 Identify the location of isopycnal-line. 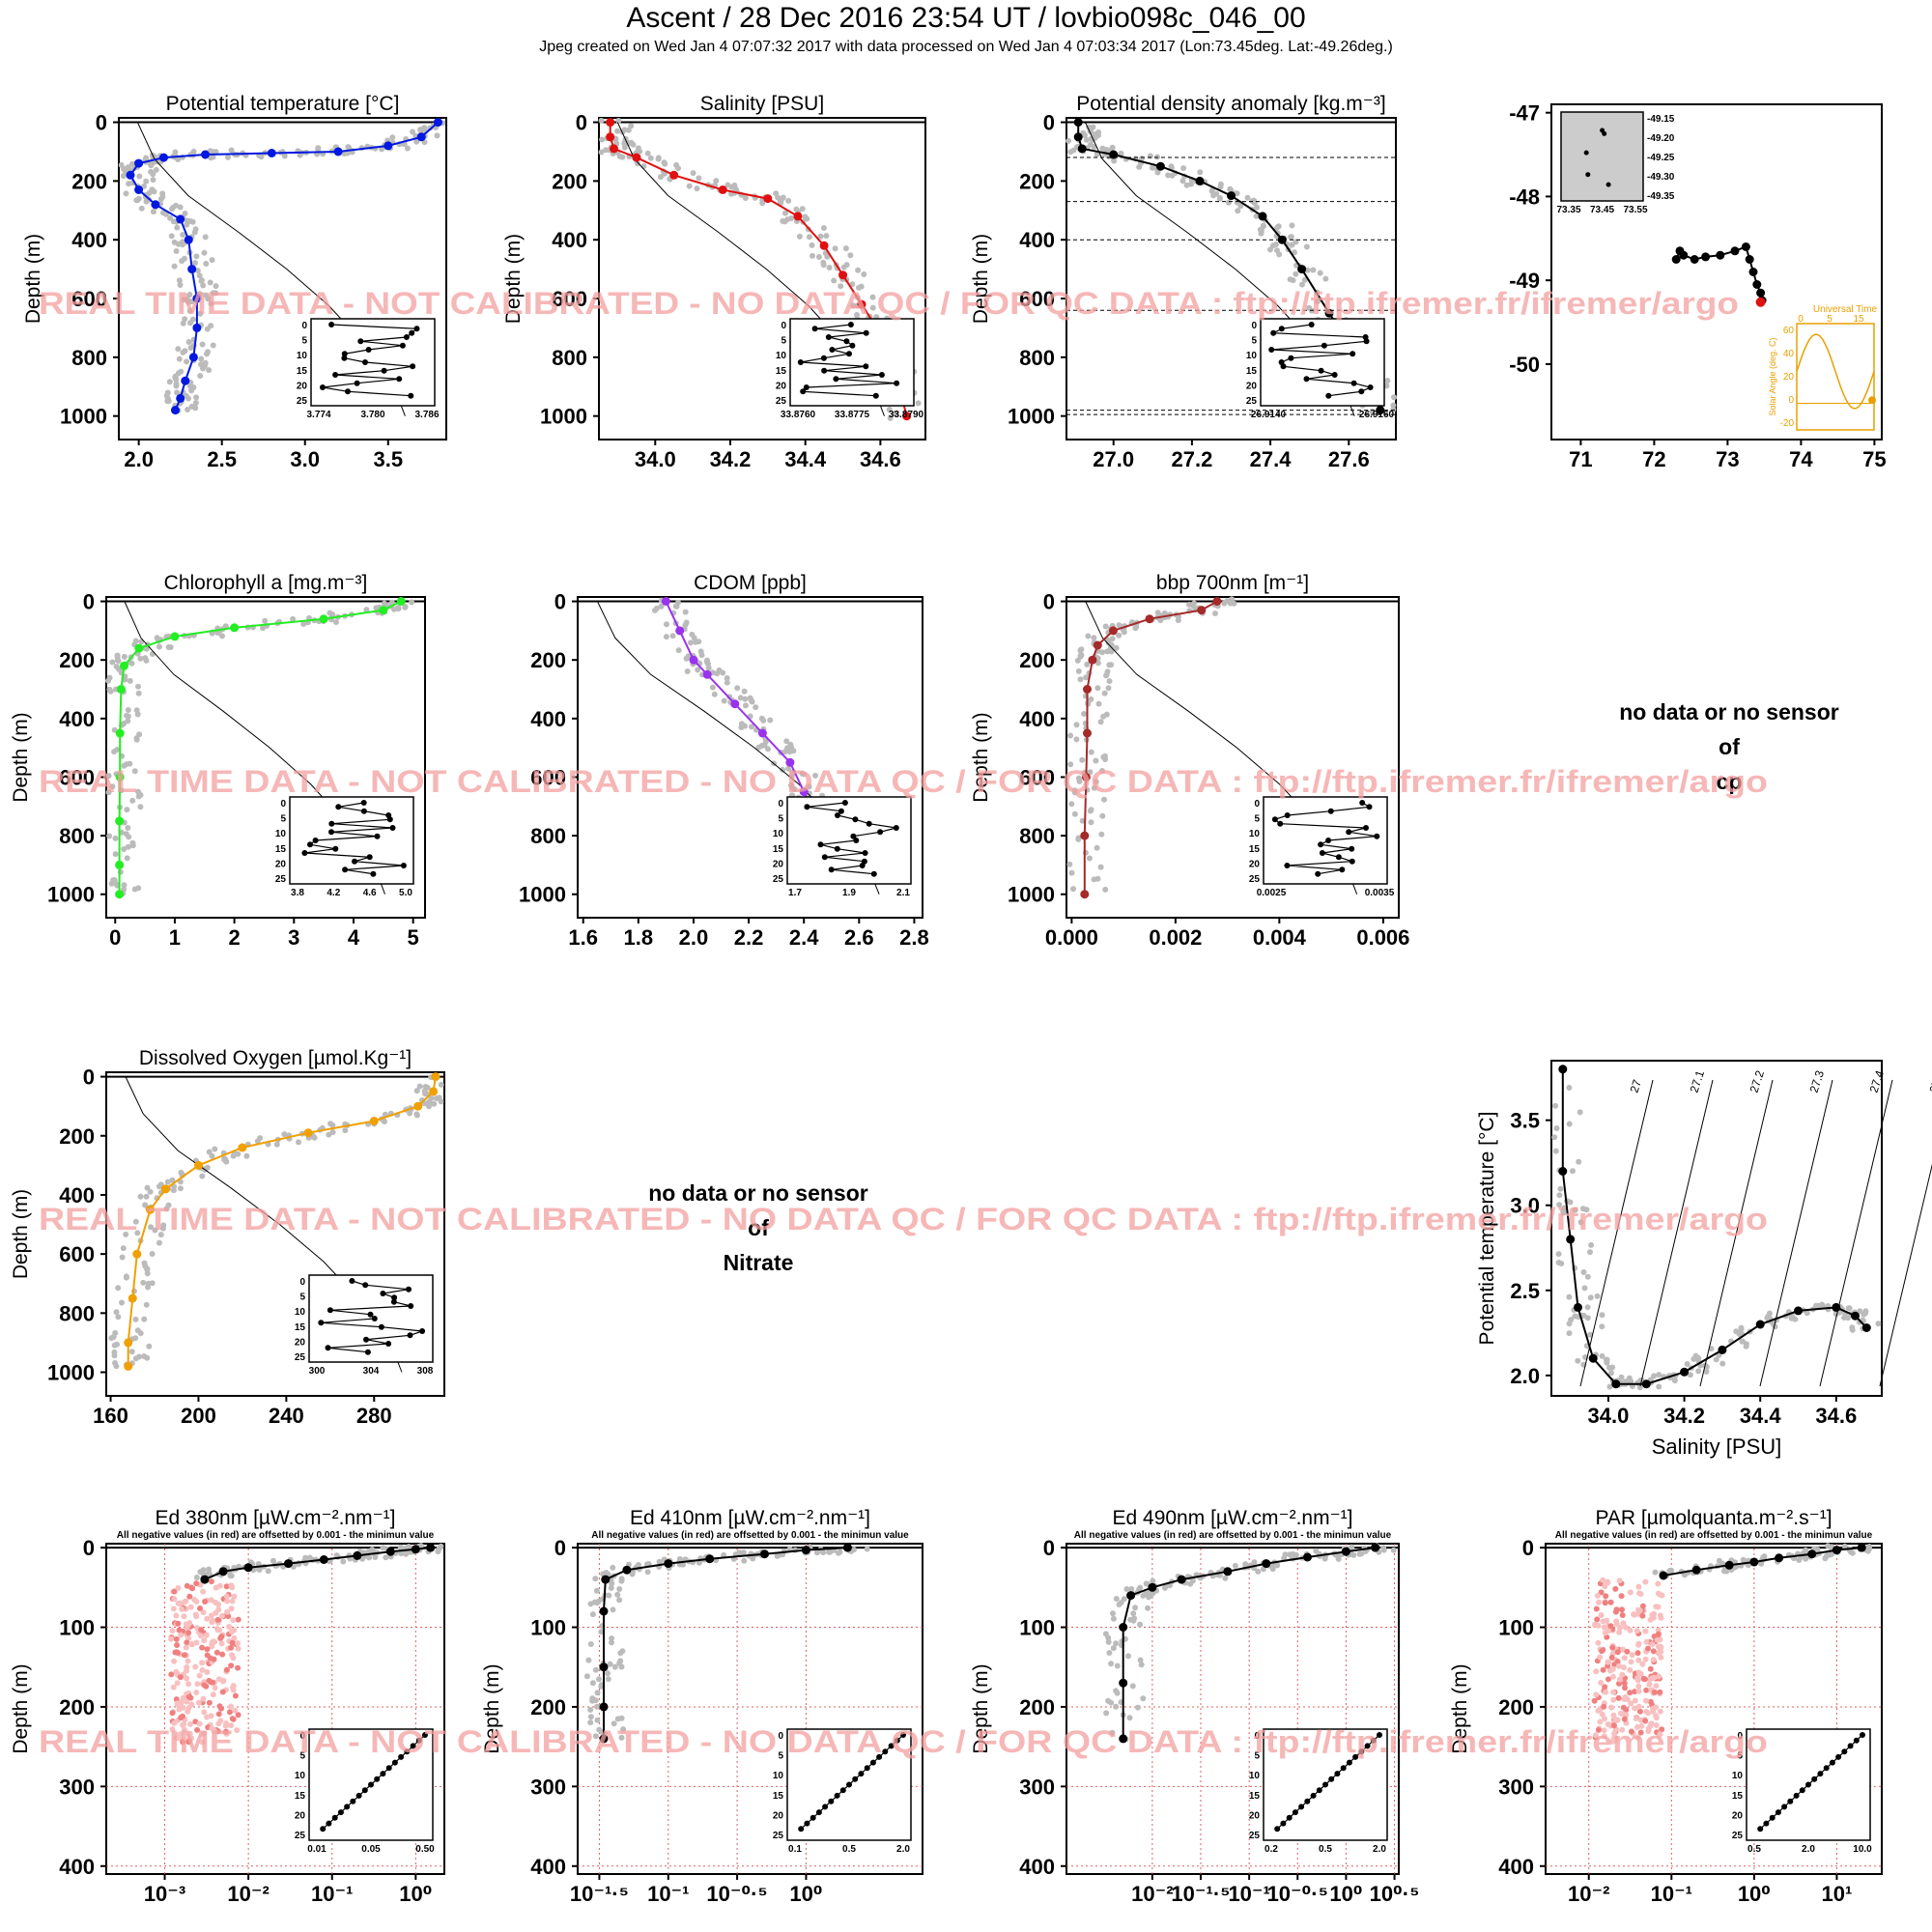
(1616, 1233).